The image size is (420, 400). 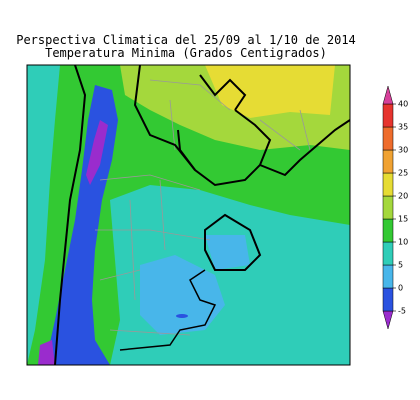 What do you see at coordinates (403, 104) in the screenshot?
I see `colorbar-tick-label: 40` at bounding box center [403, 104].